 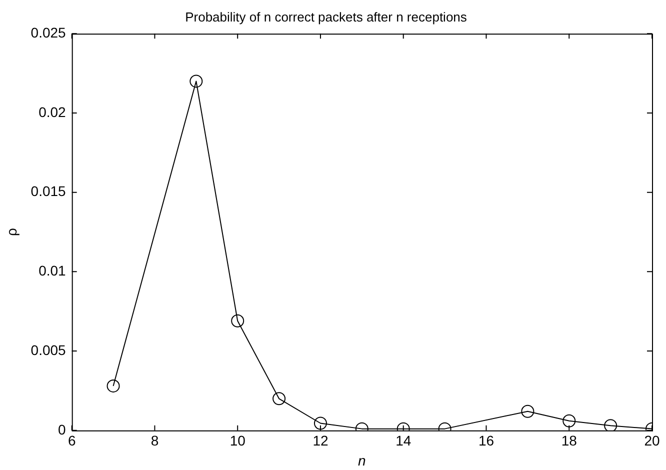 What do you see at coordinates (486, 440) in the screenshot?
I see `x-tick-label: 16` at bounding box center [486, 440].